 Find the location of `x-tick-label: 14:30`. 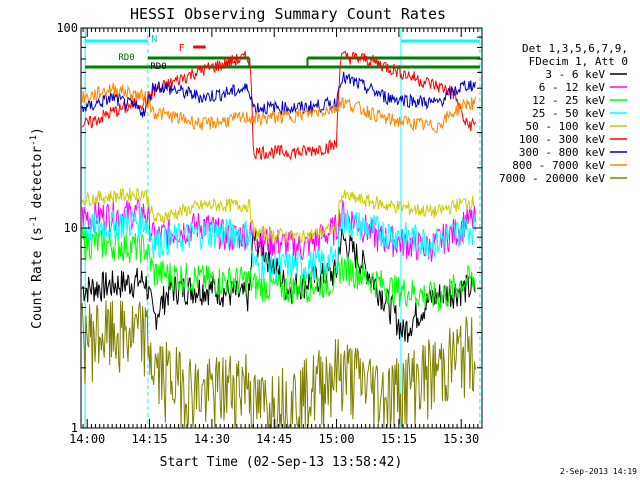

x-tick-label: 14:30 is located at coordinates (212, 439).